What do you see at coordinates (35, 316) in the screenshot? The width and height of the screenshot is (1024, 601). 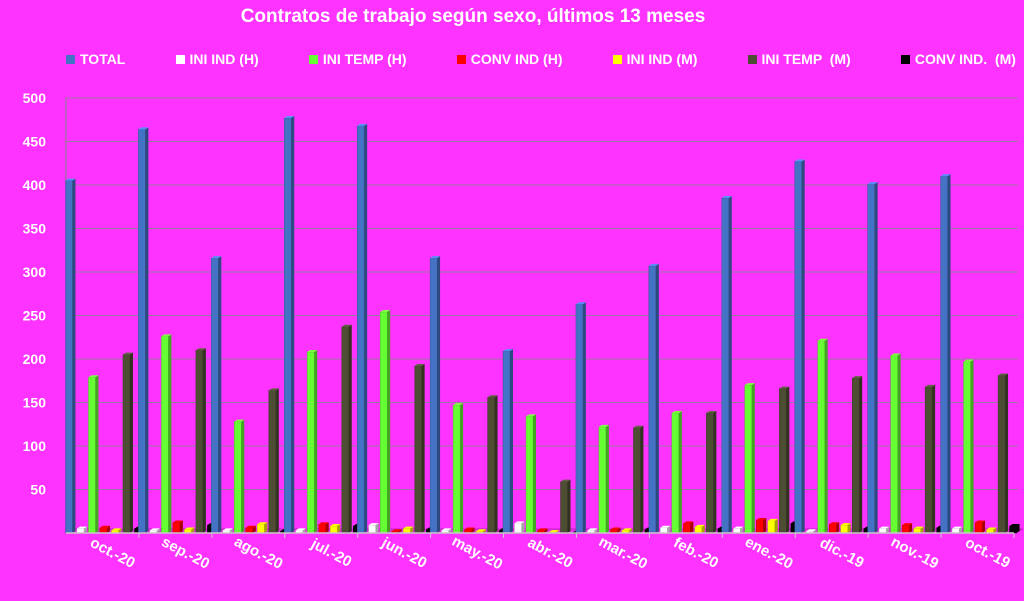 I see `y-tick-label: 250` at bounding box center [35, 316].